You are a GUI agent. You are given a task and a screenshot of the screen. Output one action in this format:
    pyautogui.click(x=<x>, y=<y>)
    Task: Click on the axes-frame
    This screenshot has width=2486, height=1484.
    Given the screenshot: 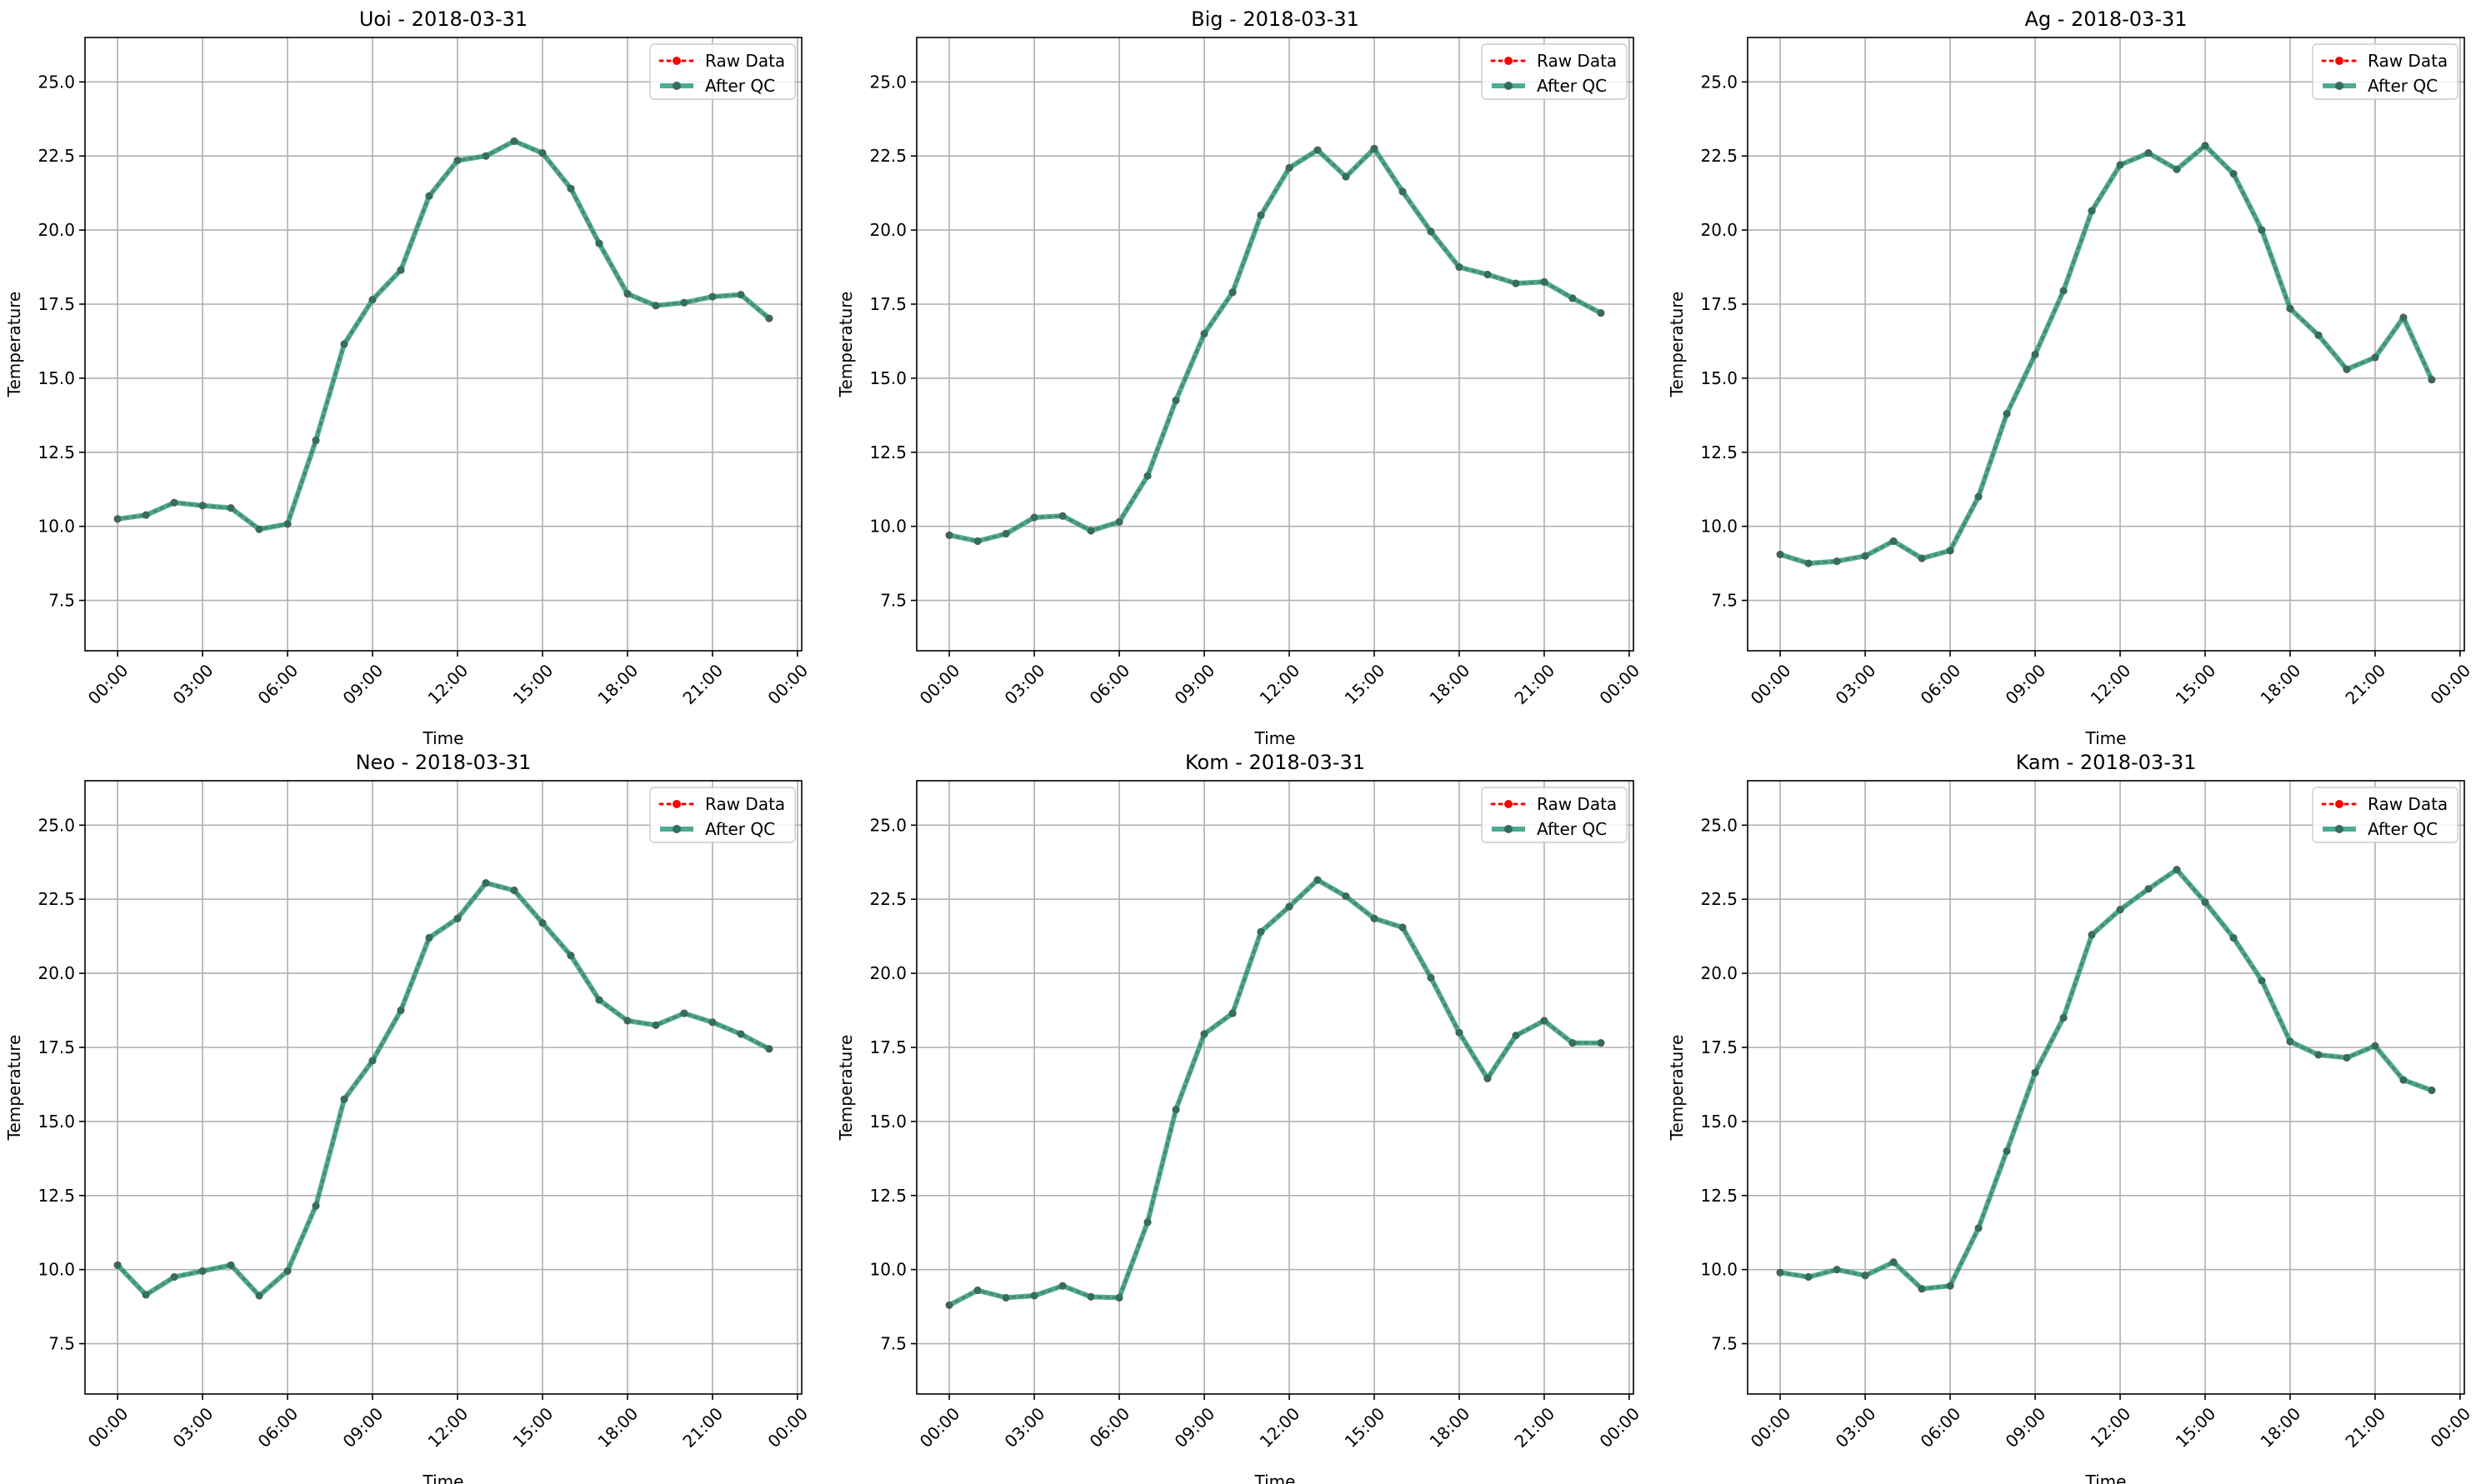 What is the action you would take?
    pyautogui.click(x=1275, y=1088)
    